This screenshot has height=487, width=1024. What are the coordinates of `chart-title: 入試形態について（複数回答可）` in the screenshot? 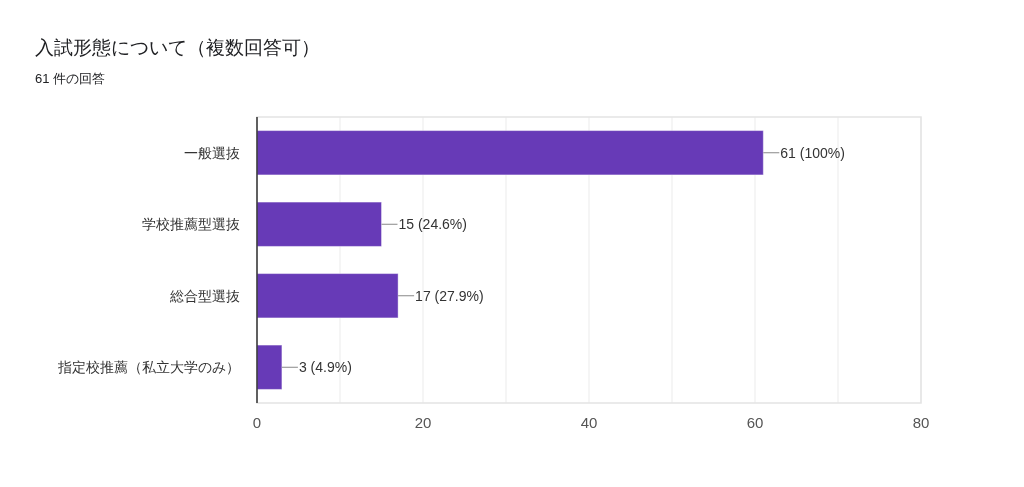 It's located at (177, 47).